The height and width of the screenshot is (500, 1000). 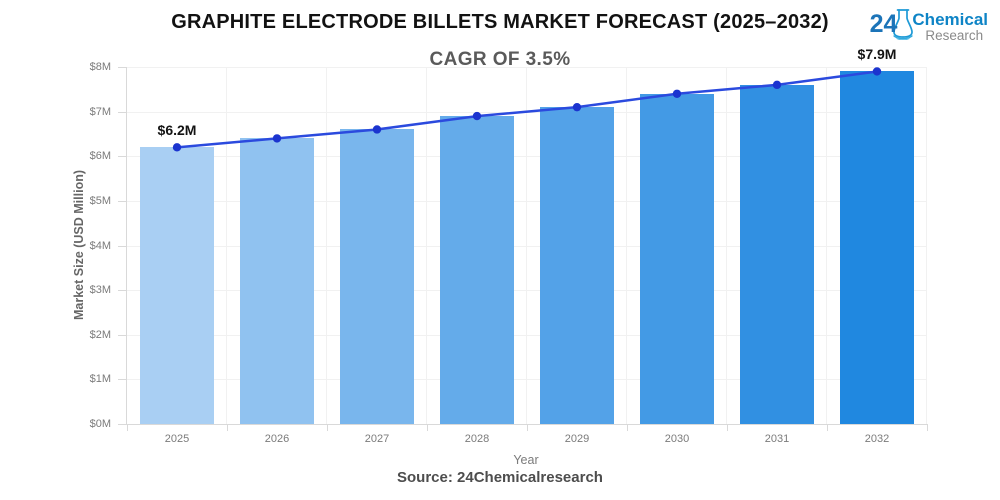 I want to click on bar-2025, so click(x=177, y=285).